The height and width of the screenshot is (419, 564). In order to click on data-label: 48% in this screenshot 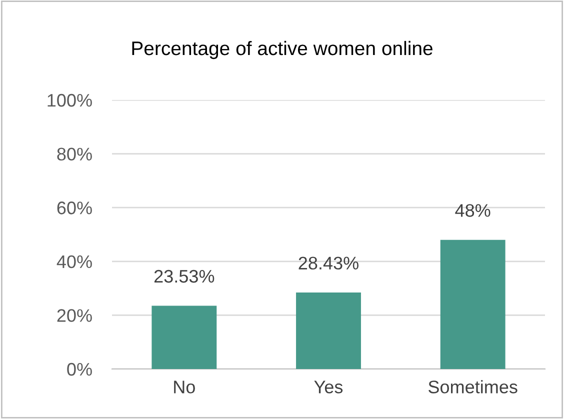, I will do `click(472, 210)`.